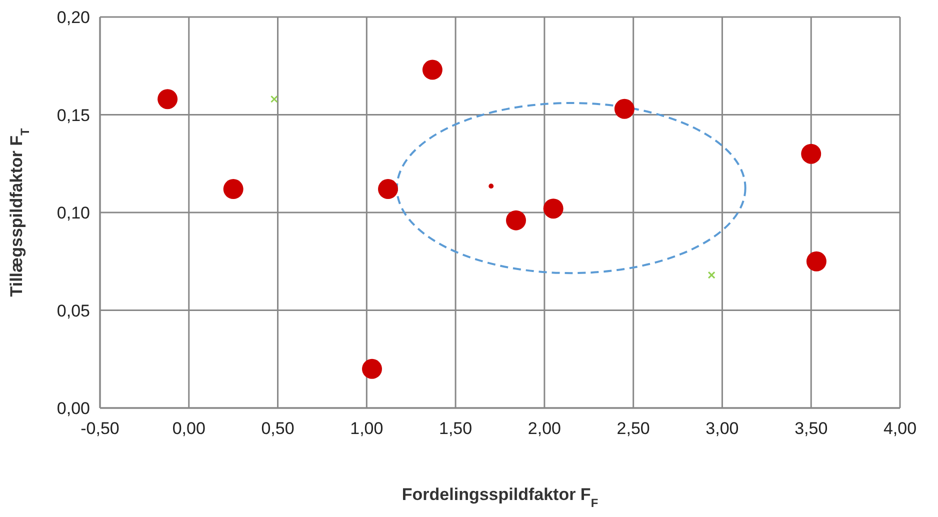 Image resolution: width=938 pixels, height=517 pixels. Describe the element at coordinates (73, 213) in the screenshot. I see `y-tick-label: 0,10` at that location.